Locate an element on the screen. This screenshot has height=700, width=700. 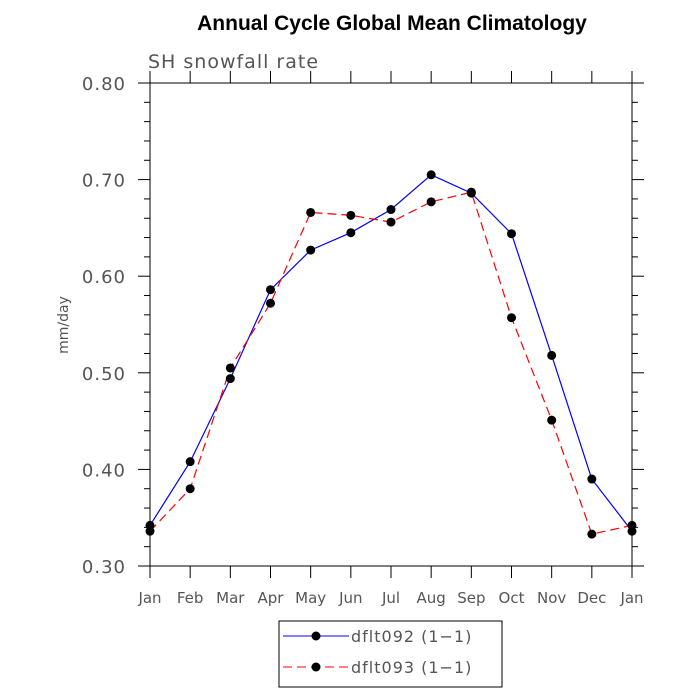
x-tick-label: Mar is located at coordinates (230, 598).